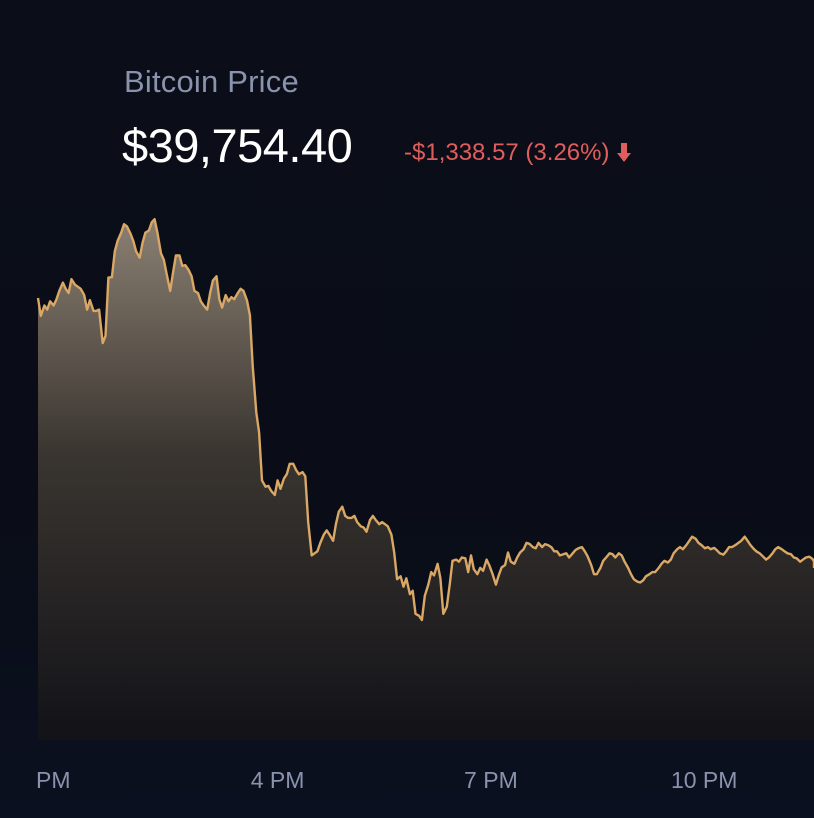  I want to click on x-axis-ticks: PM 4 PM 7 PM 10 PM, so click(386, 780).